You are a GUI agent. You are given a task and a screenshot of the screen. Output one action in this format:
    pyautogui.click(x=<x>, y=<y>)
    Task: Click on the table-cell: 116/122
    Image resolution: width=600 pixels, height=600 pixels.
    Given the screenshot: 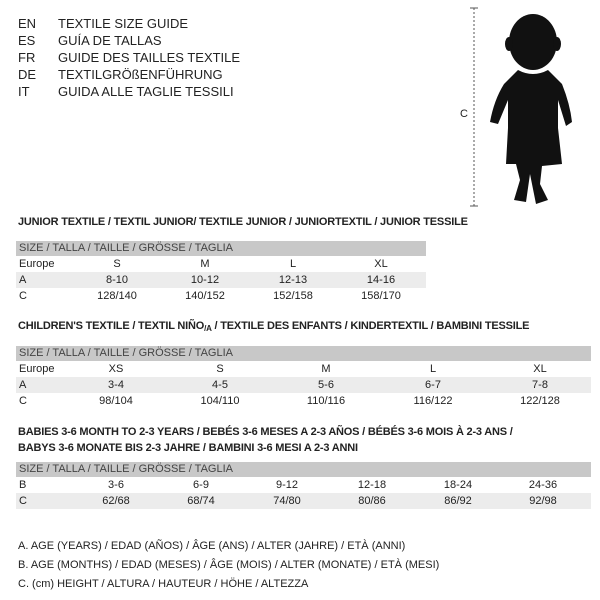 What is the action you would take?
    pyautogui.click(x=433, y=401)
    